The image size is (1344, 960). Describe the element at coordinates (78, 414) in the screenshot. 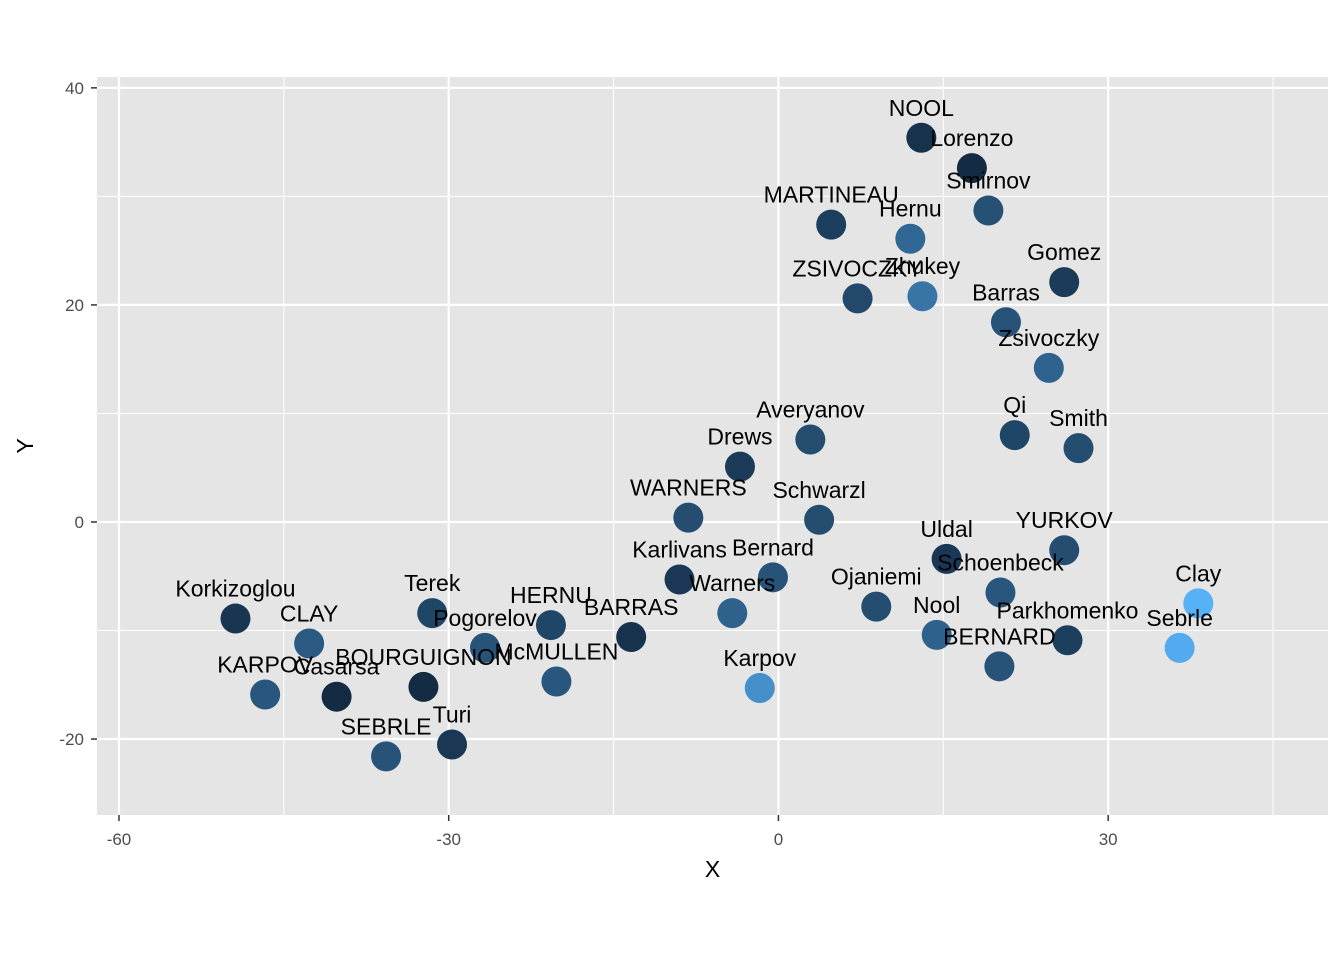

I see `y-axis-ticks: -20 0 20 40` at that location.